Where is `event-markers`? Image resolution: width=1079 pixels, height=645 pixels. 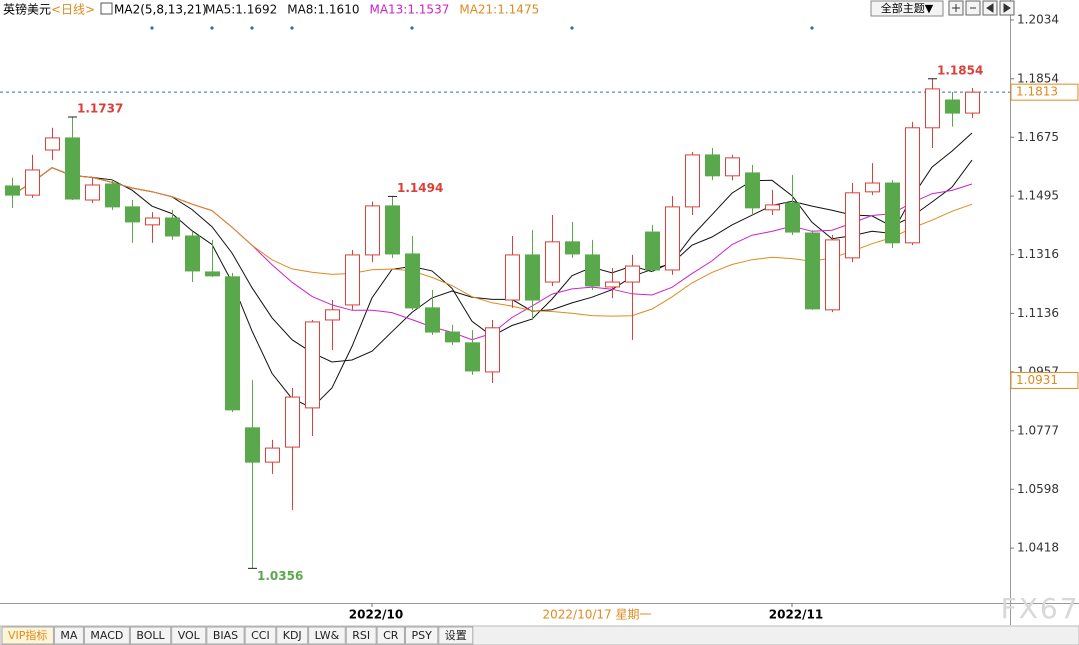 event-markers is located at coordinates (482, 28).